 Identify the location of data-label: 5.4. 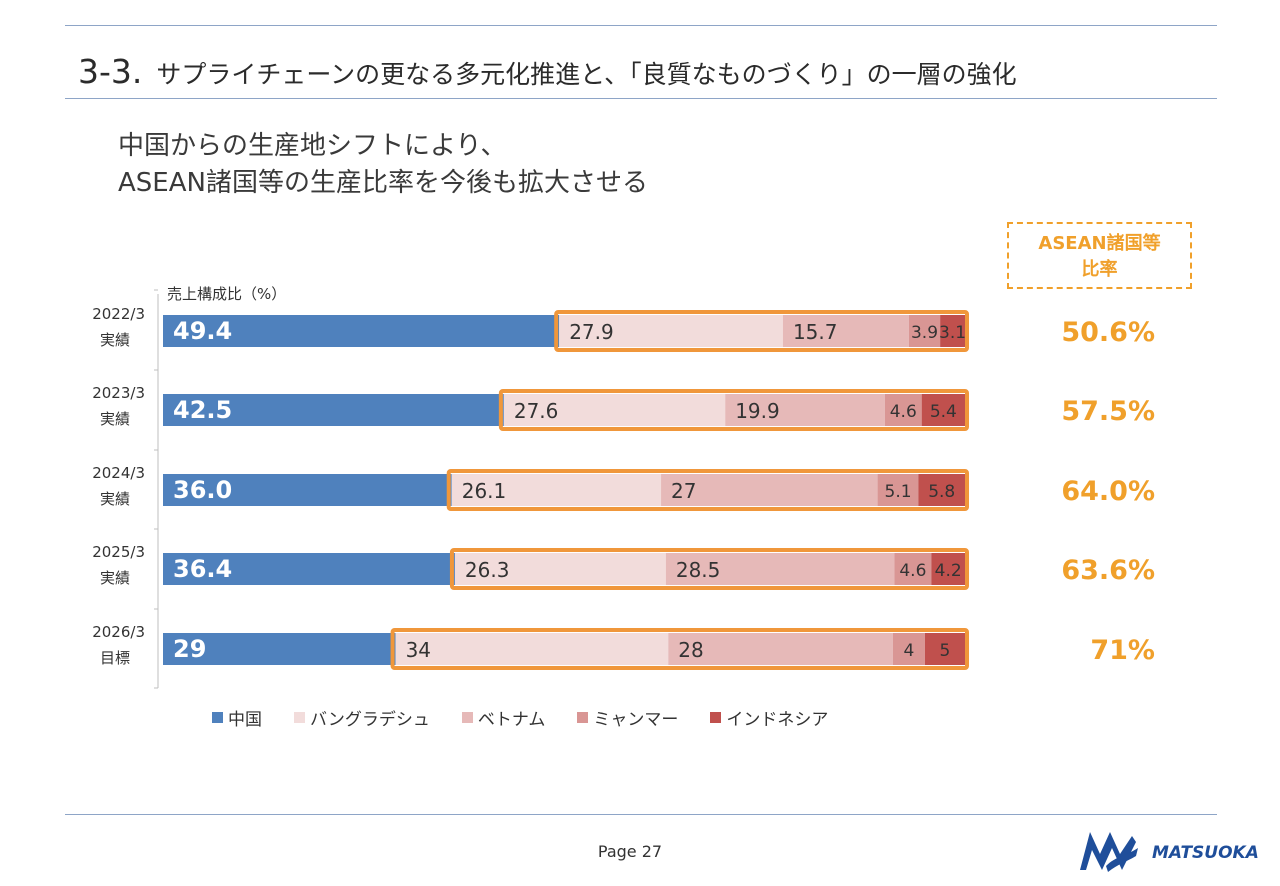
(943, 412).